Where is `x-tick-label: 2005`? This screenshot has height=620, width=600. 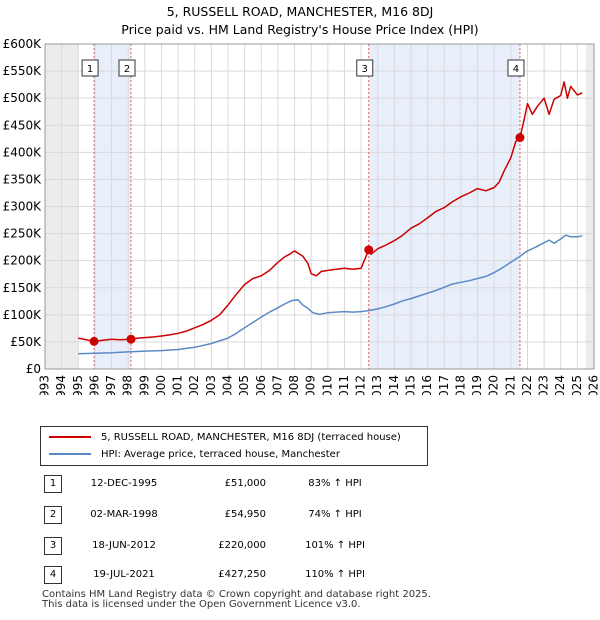
x-tick-label: 2005 is located at coordinates (244, 385).